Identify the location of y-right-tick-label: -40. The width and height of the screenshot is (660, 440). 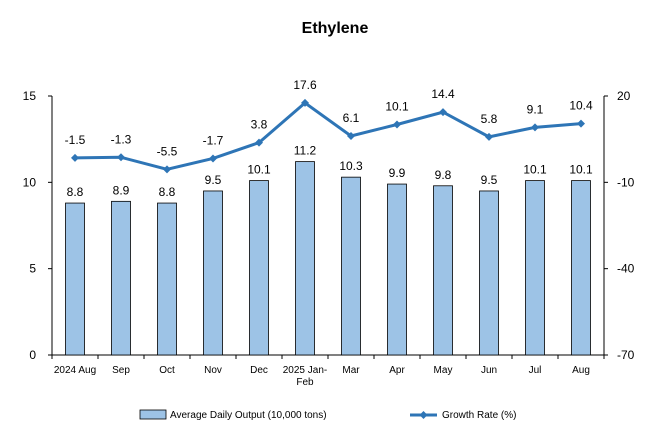
(626, 269).